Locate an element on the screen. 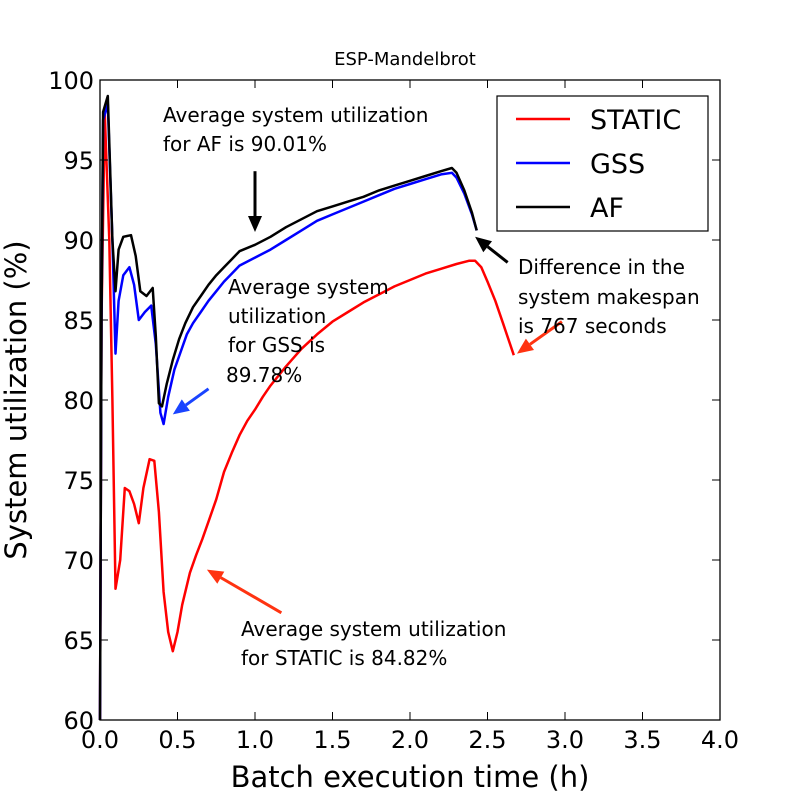  y-tick-label: 75 is located at coordinates (78, 481).